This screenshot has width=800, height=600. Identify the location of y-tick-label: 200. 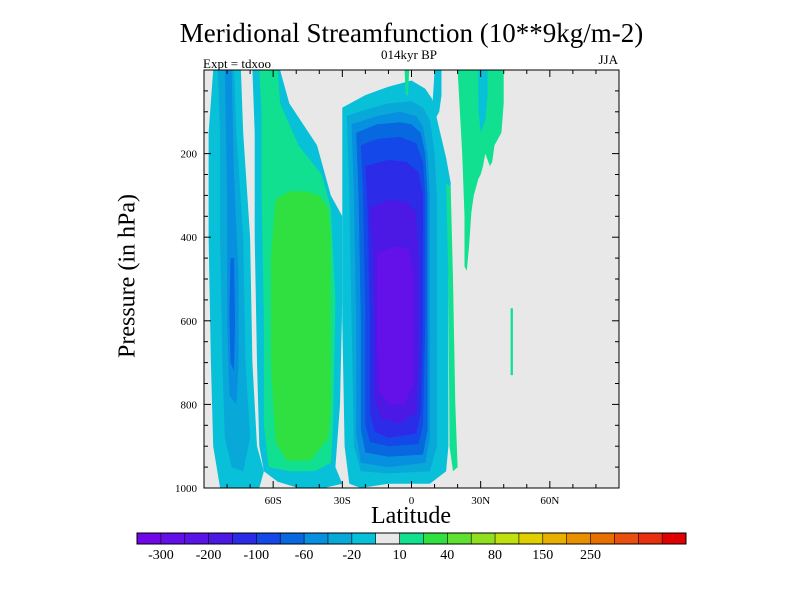
(189, 155).